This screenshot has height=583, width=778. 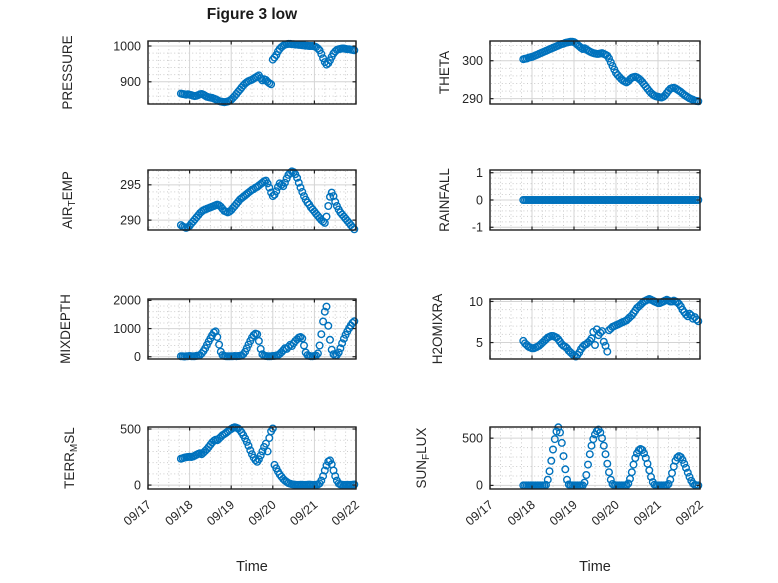 I want to click on y-tick-label: 295, so click(x=130, y=185).